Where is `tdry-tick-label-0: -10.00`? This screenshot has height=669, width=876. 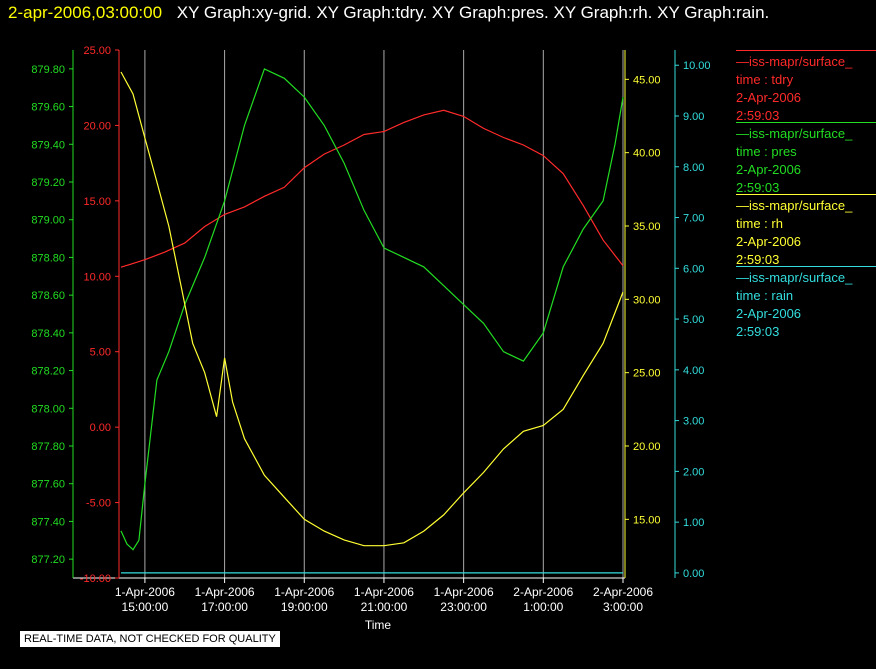 tdry-tick-label-0: -10.00 is located at coordinates (95, 579).